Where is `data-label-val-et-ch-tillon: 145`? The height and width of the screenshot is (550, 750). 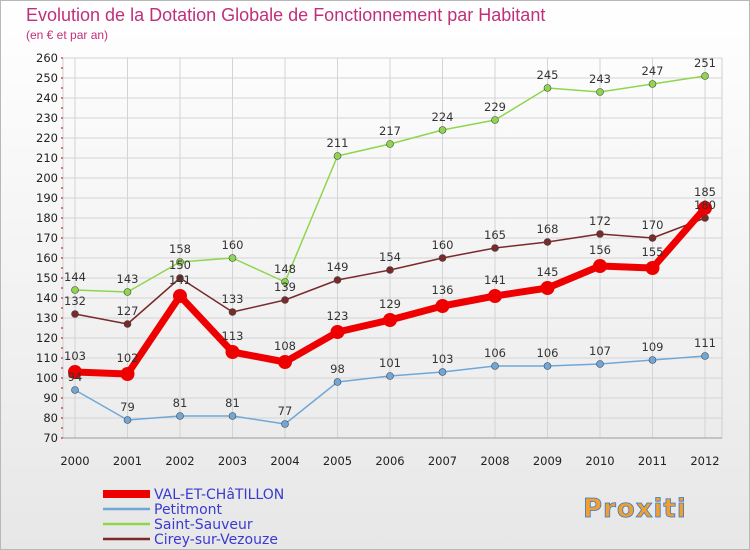 data-label-val-et-ch-tillon: 145 is located at coordinates (548, 272).